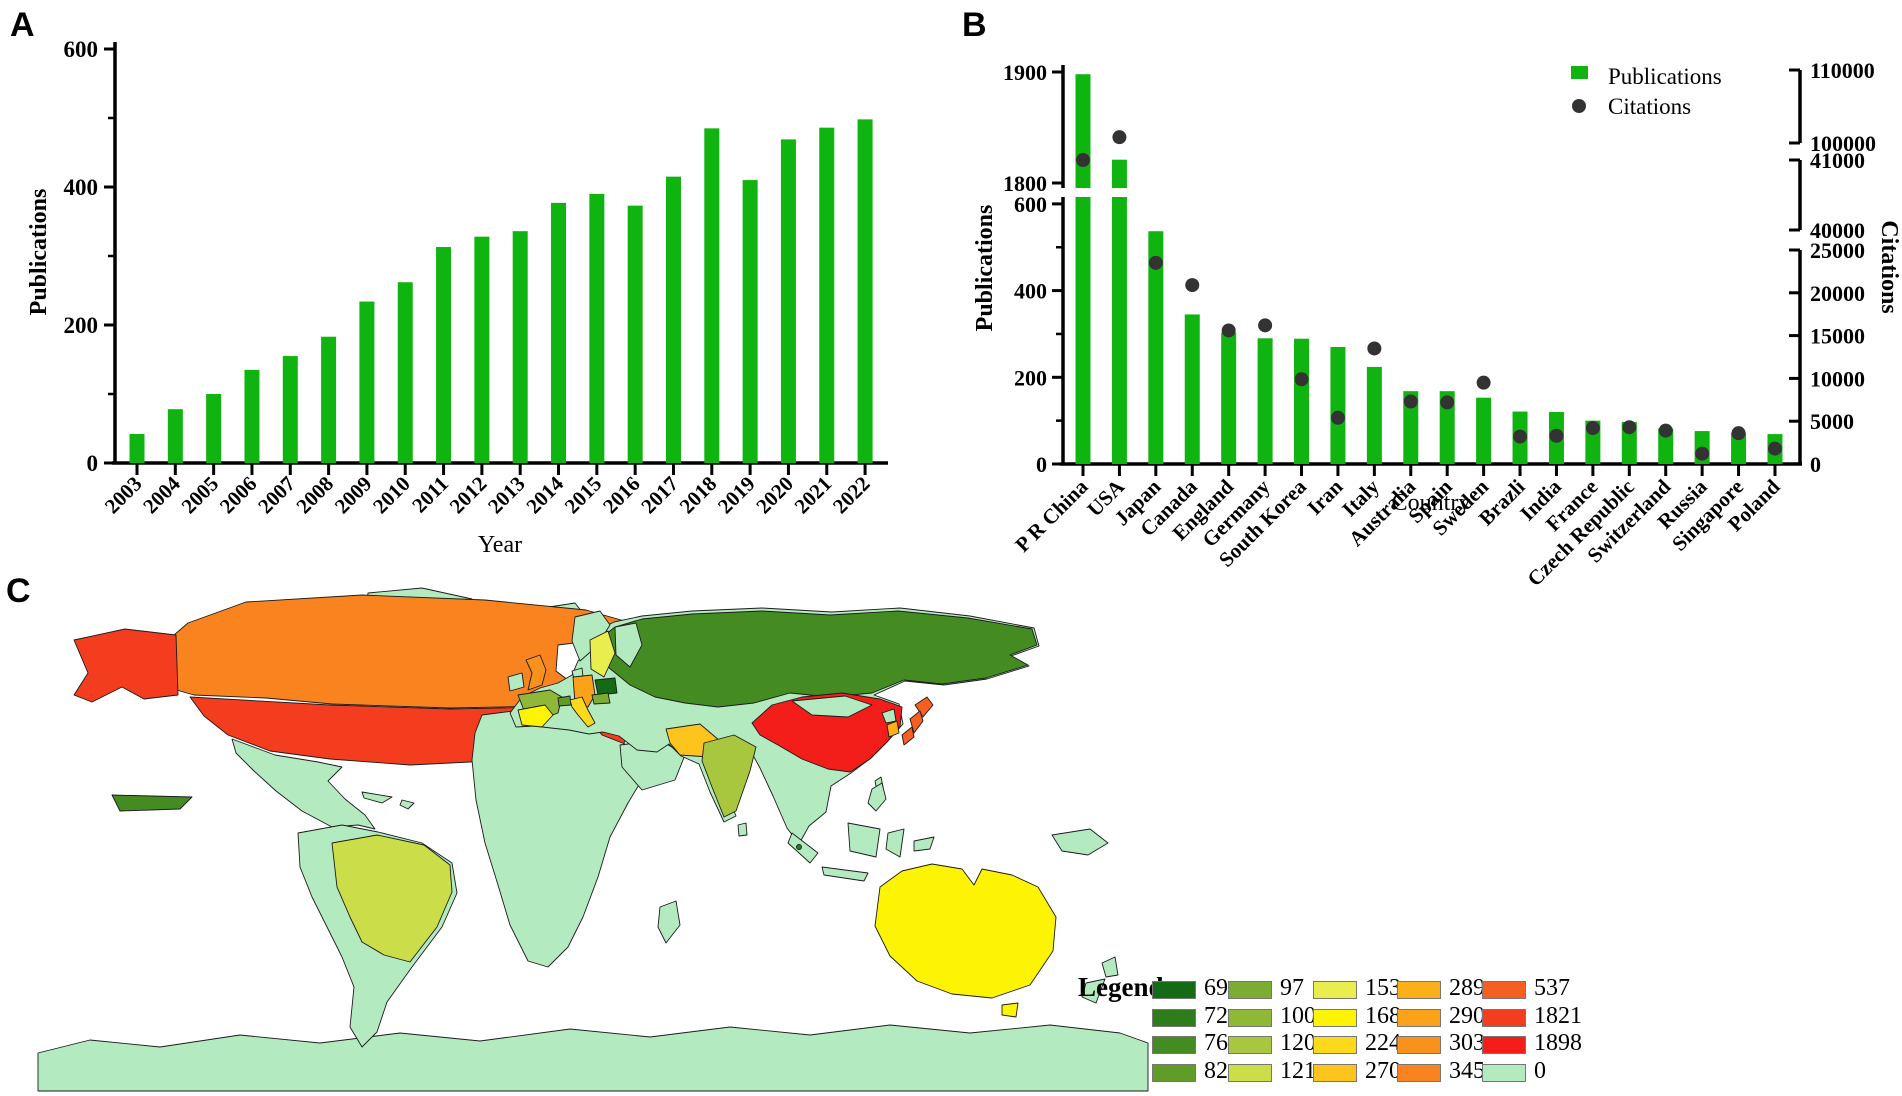 Image resolution: width=1902 pixels, height=1096 pixels. I want to click on panel-a-x-axis-title: Year, so click(500, 545).